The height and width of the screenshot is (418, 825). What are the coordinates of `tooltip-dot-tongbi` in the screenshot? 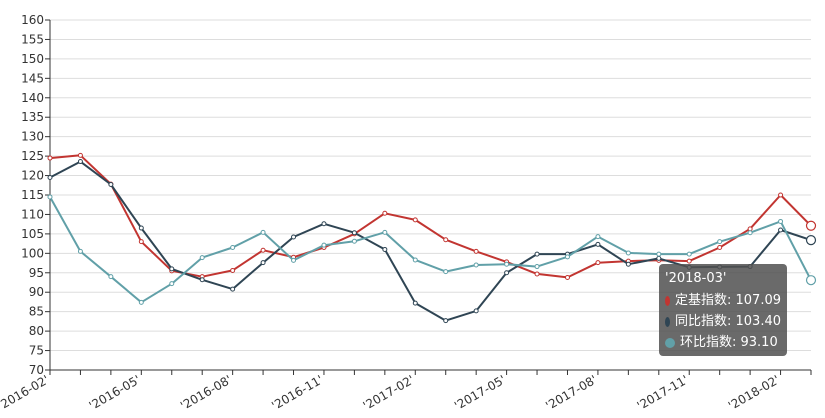 It's located at (667, 321).